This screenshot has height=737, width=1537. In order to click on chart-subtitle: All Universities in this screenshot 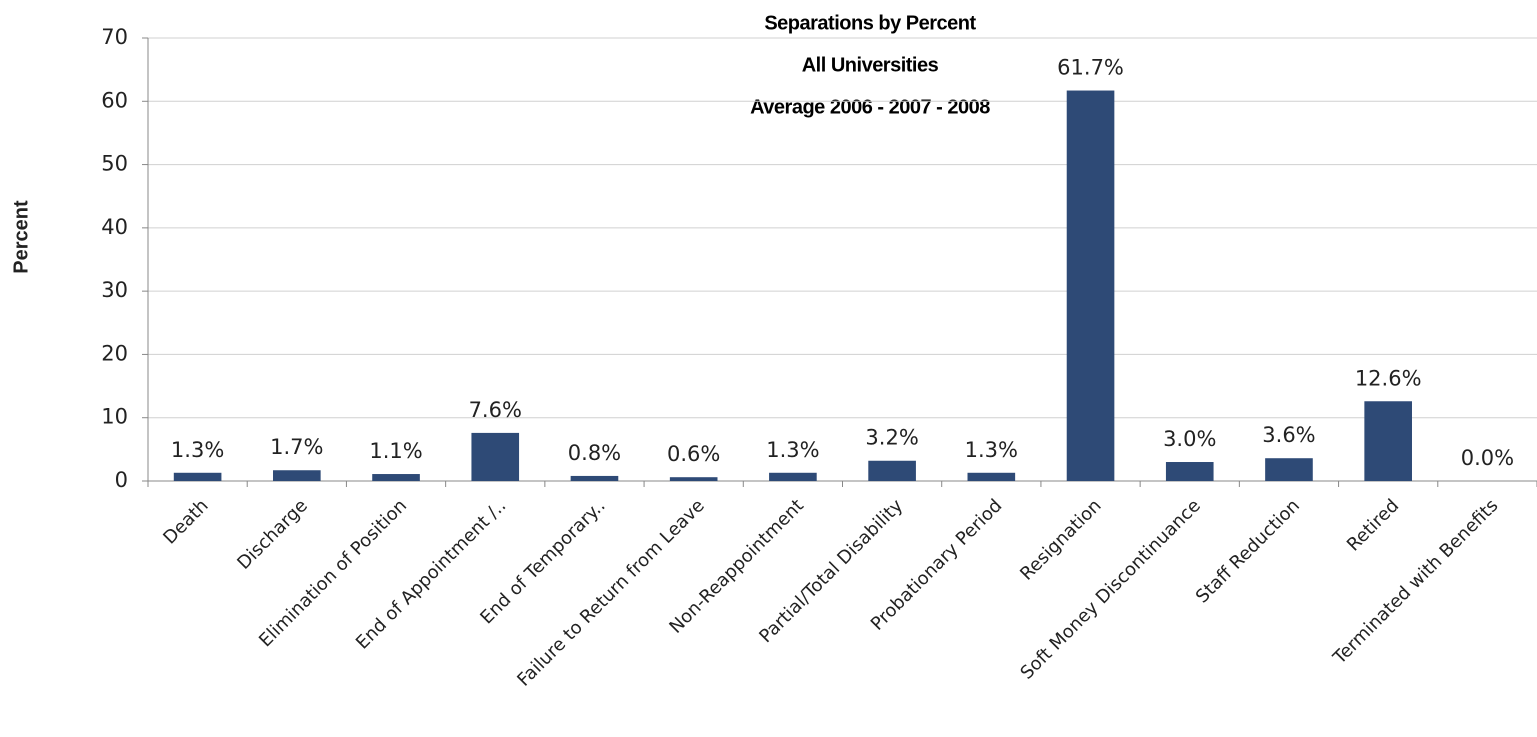, I will do `click(870, 65)`.